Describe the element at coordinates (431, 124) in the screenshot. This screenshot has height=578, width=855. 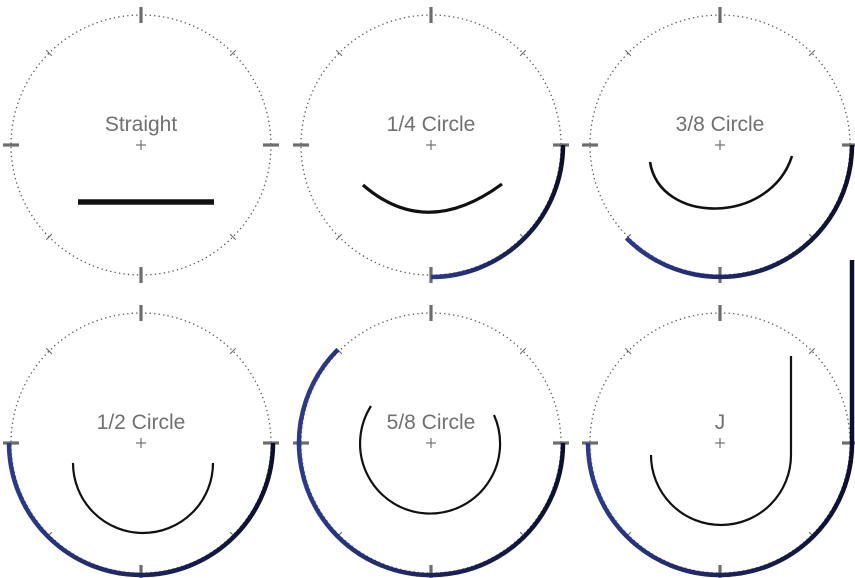
I see `panel-label: 1/4 Circle` at that location.